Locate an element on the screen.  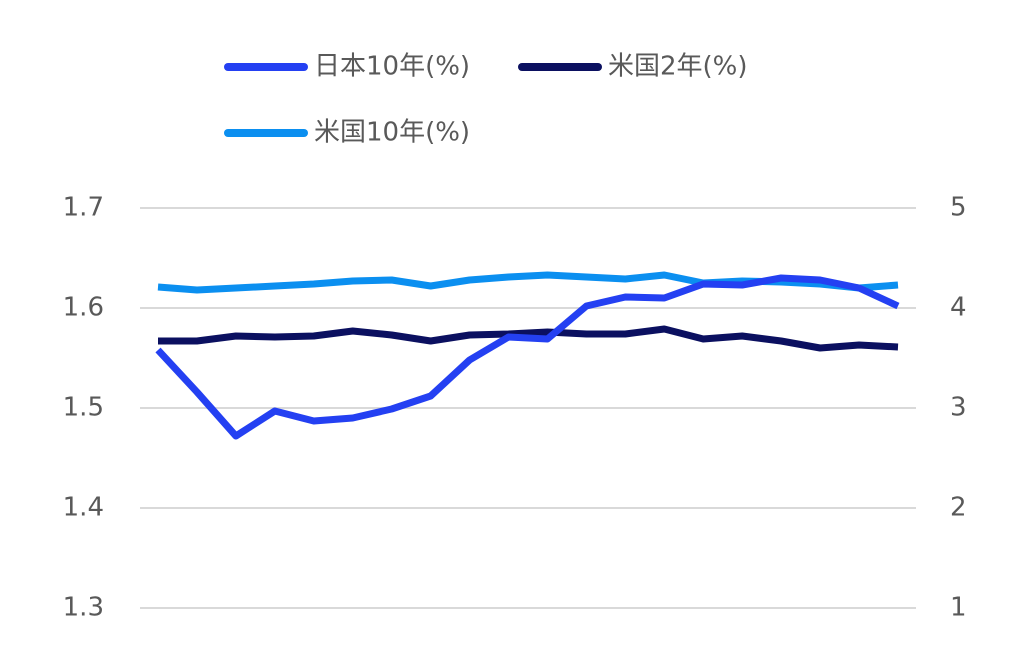
y2-tick-label: 3 is located at coordinates (958, 408).